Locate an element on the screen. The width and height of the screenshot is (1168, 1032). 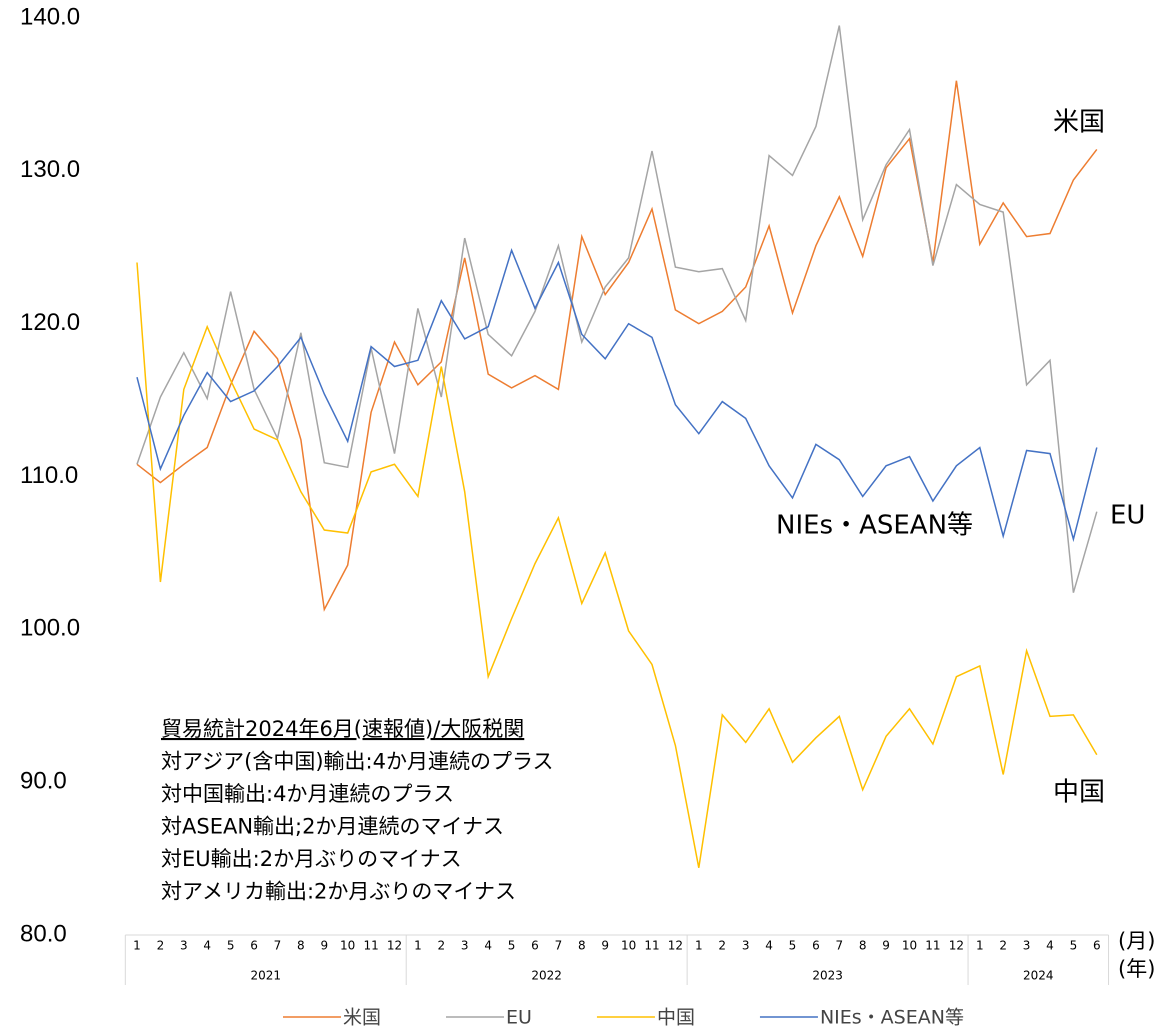
legend-label: EU is located at coordinates (519, 1018).